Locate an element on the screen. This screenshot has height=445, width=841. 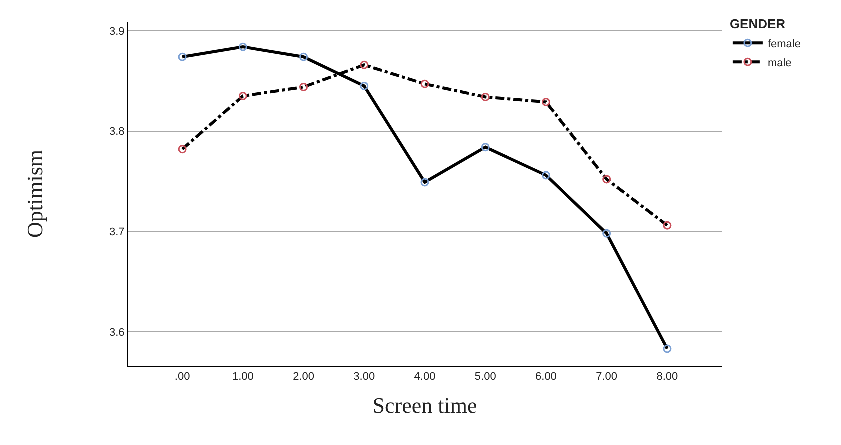
x-tick-label: 6.00 is located at coordinates (546, 377).